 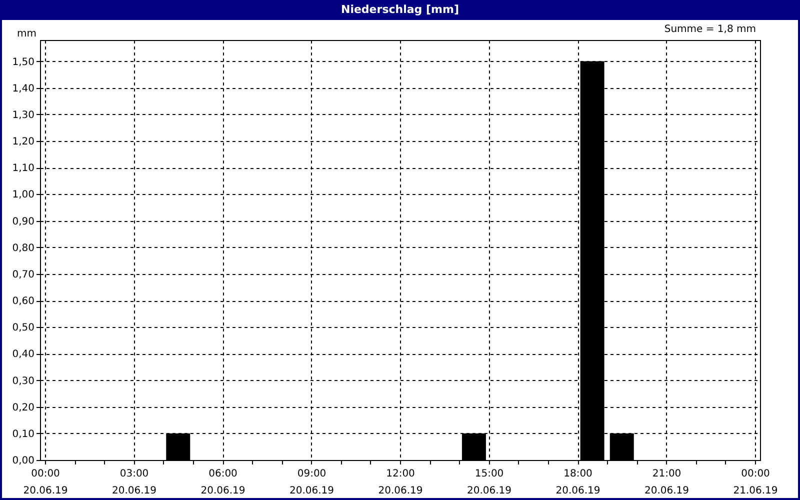 What do you see at coordinates (23, 381) in the screenshot?
I see `y-tick-label: 0,30` at bounding box center [23, 381].